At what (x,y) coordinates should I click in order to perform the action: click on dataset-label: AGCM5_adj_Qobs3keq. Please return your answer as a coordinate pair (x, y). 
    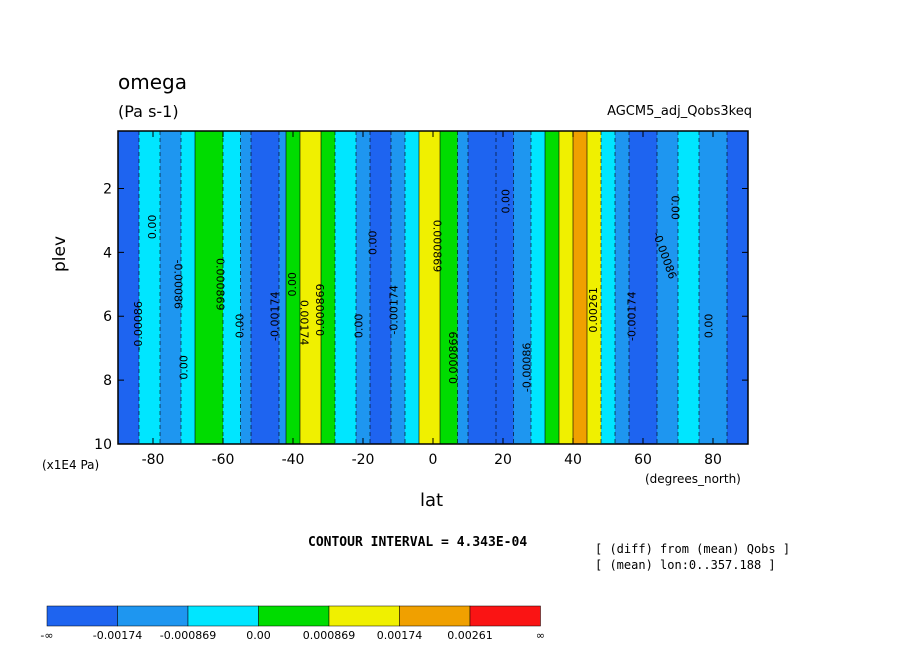
    Looking at the image, I should click on (679, 111).